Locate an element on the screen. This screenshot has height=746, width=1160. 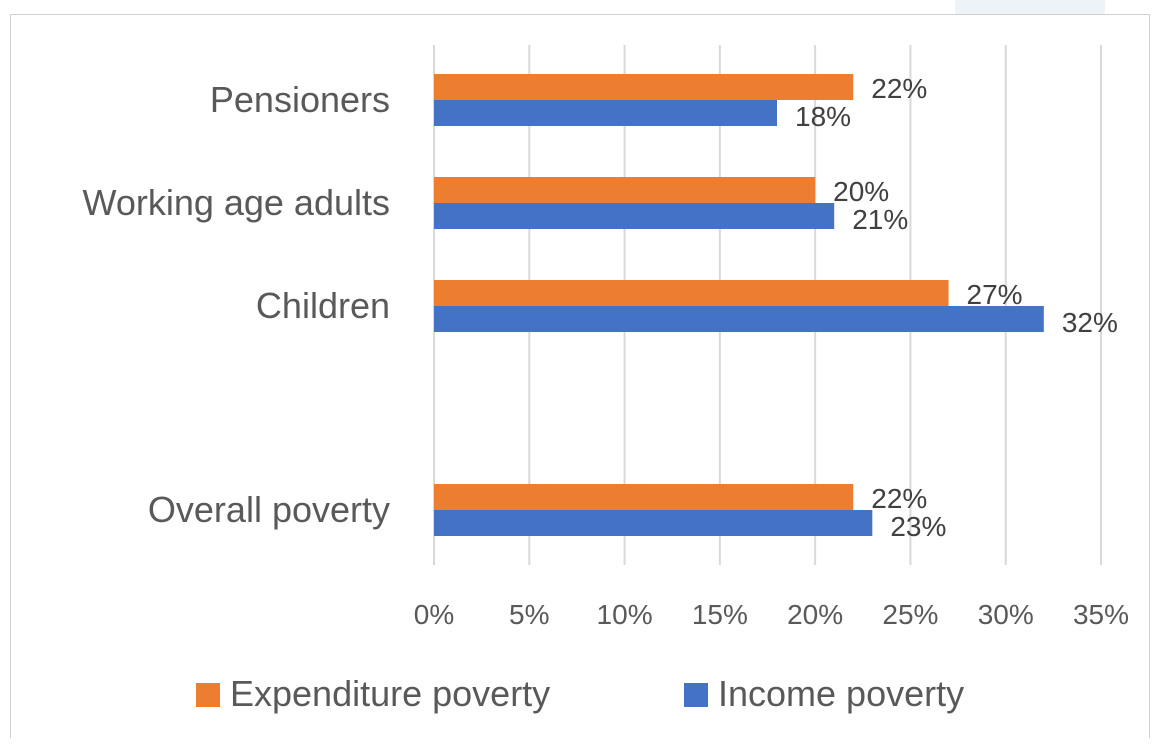
x-tick-label: 30% is located at coordinates (1006, 614).